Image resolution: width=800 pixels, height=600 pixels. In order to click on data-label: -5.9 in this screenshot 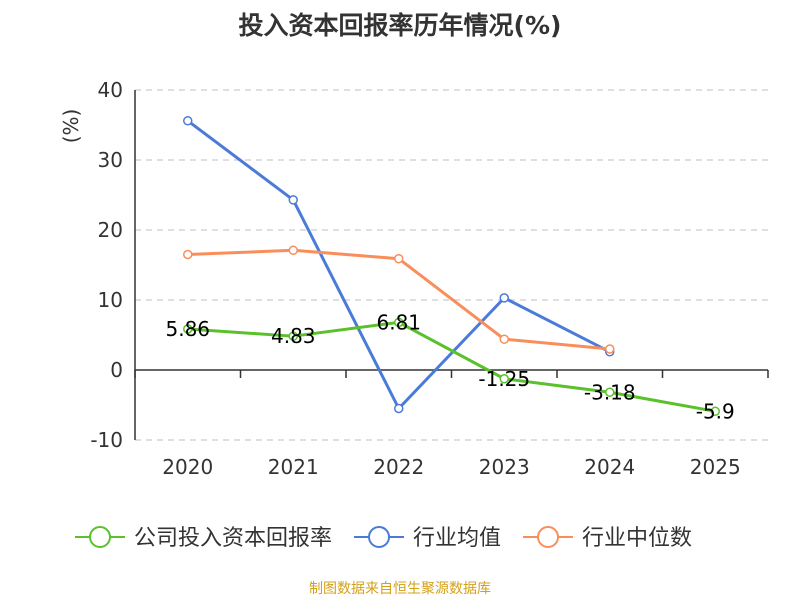, I will do `click(715, 411)`.